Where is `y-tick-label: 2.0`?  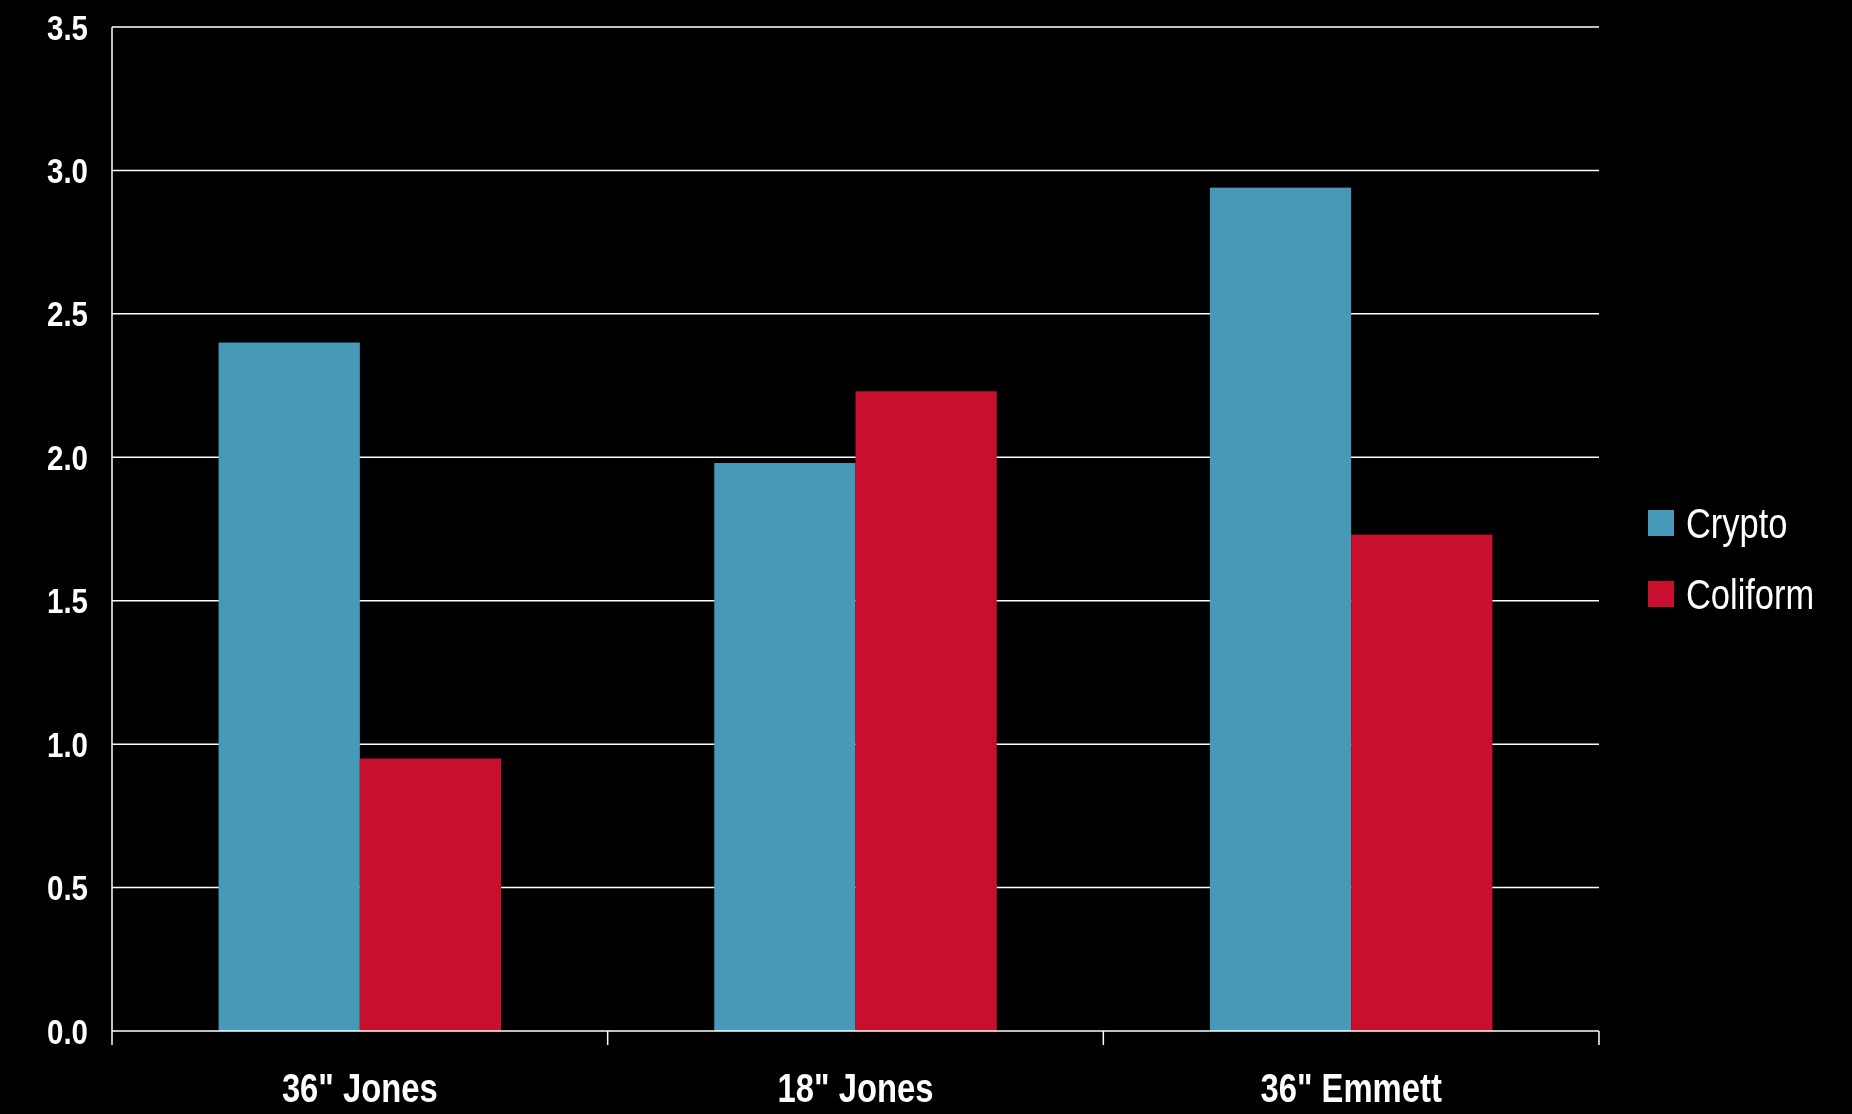 y-tick-label: 2.0 is located at coordinates (67, 457).